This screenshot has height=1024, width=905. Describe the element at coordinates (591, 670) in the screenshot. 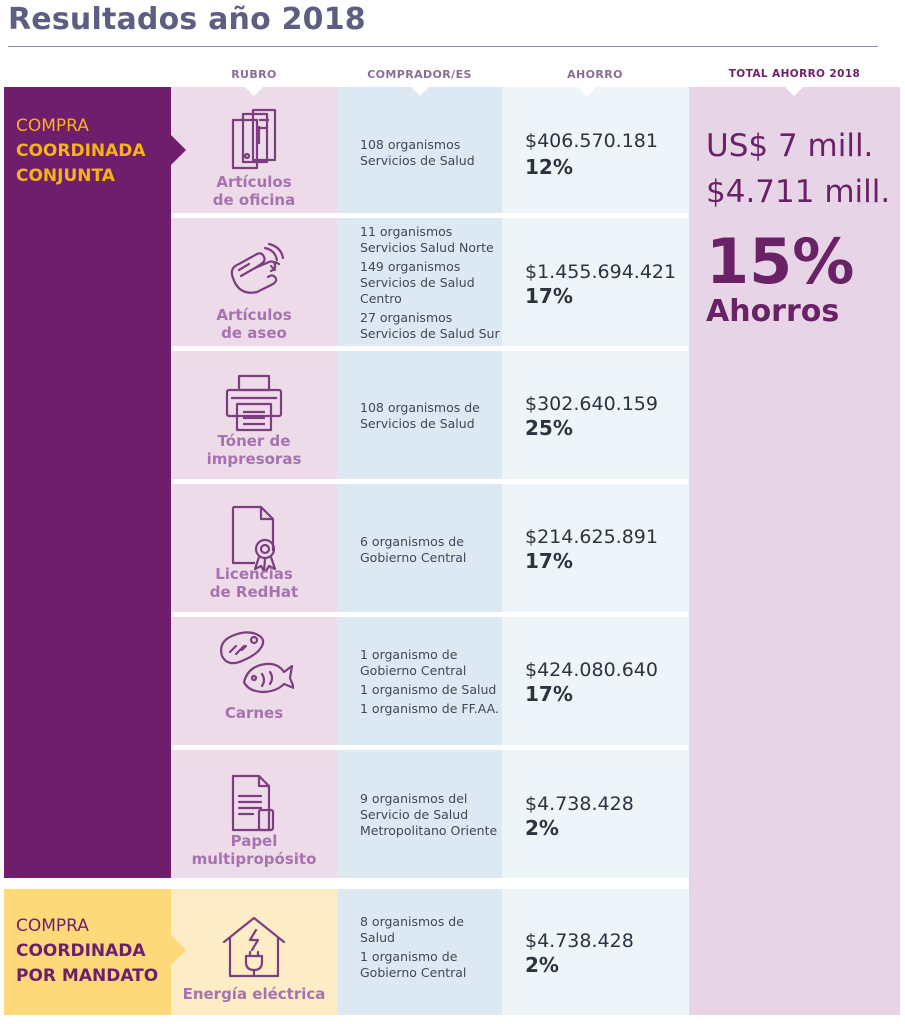

I see `ahorro-amount: $424.080.640` at that location.